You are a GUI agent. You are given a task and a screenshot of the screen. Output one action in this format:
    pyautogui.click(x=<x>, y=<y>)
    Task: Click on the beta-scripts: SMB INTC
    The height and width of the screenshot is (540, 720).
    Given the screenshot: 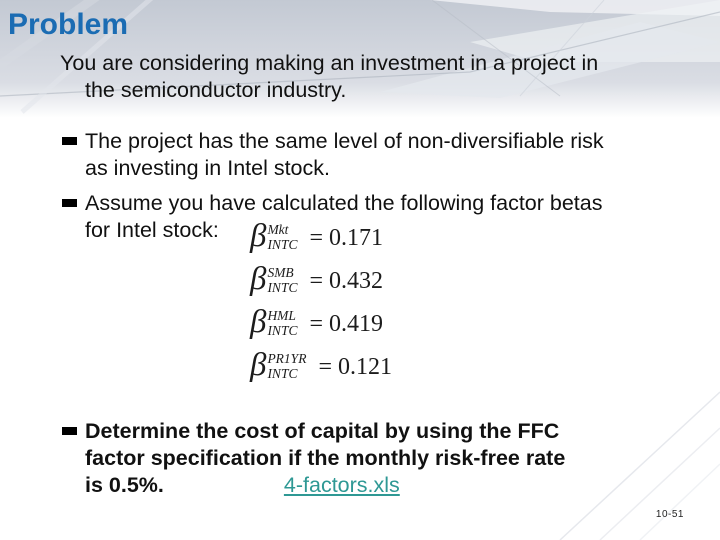 What is the action you would take?
    pyautogui.click(x=282, y=280)
    